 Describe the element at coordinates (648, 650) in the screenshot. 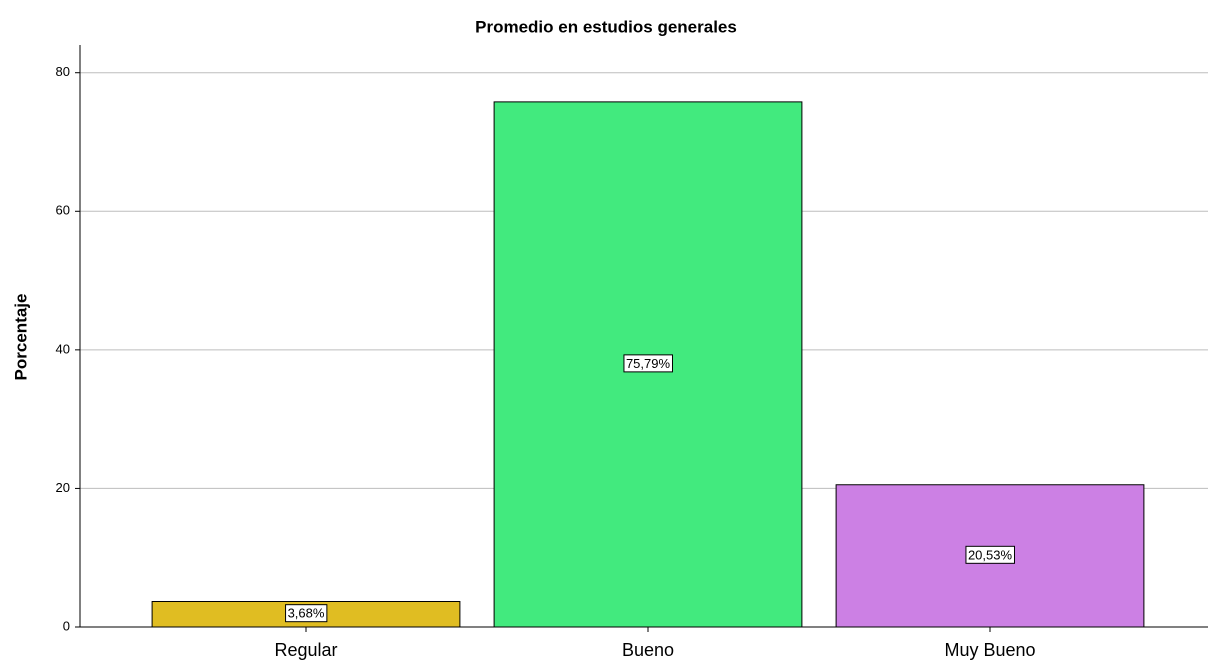

I see `x-tick-label: Bueno` at that location.